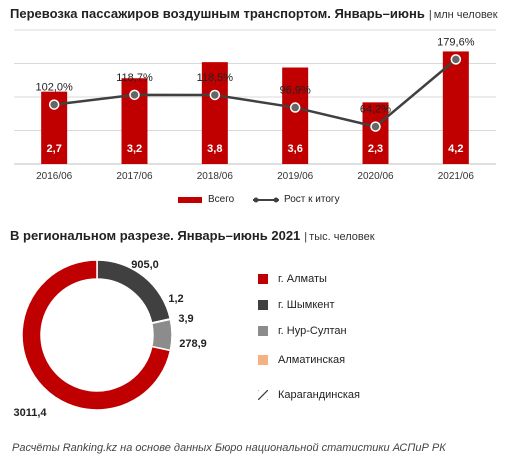 The width and height of the screenshot is (509, 461). What do you see at coordinates (263, 395) in the screenshot?
I see `legend-swatch-hatch` at bounding box center [263, 395].